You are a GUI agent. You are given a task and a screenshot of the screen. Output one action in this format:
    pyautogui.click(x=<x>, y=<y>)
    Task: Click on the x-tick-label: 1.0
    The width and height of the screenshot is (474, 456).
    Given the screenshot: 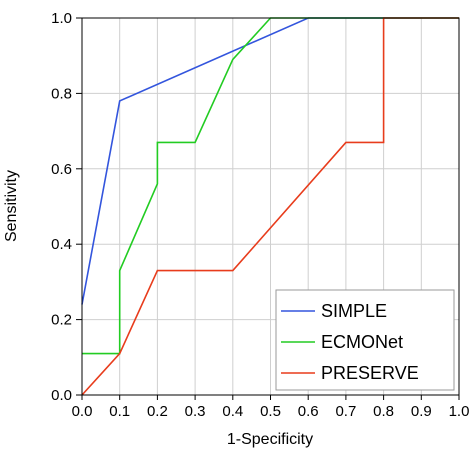 What is the action you would take?
    pyautogui.click(x=459, y=411)
    